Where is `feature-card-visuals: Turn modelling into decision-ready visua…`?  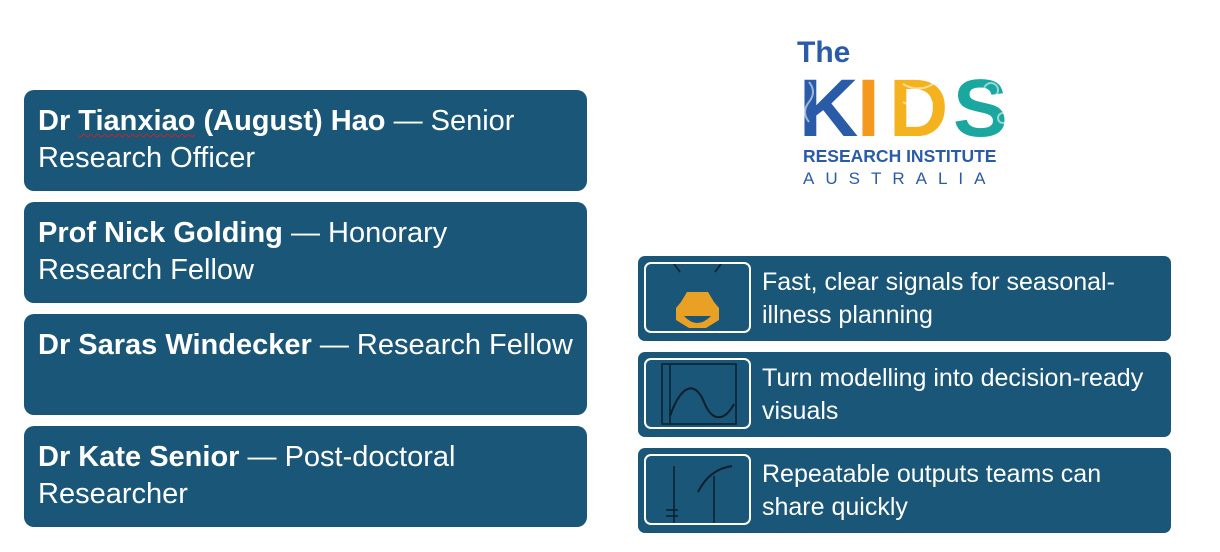 feature-card-visuals: Turn modelling into decision-ready visua… is located at coordinates (904, 394).